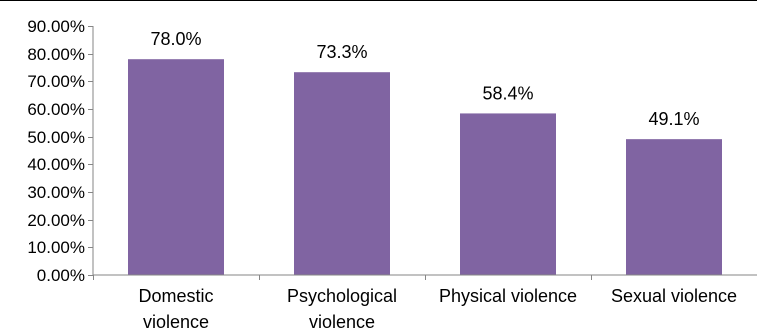  What do you see at coordinates (56, 192) in the screenshot?
I see `y-tick-label: 30.00%` at bounding box center [56, 192].